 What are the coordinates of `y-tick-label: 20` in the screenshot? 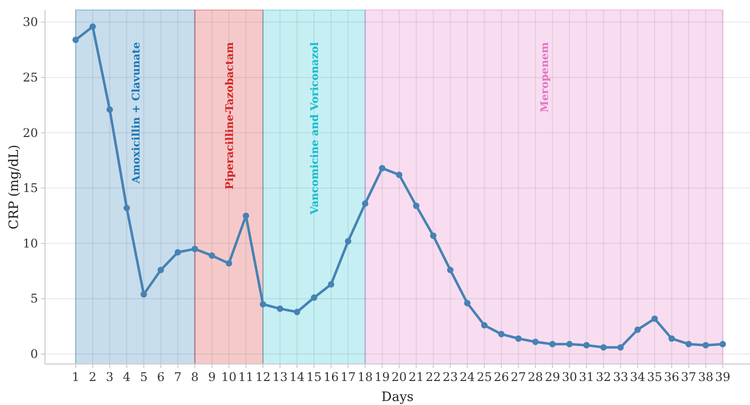 It's located at (30, 133).